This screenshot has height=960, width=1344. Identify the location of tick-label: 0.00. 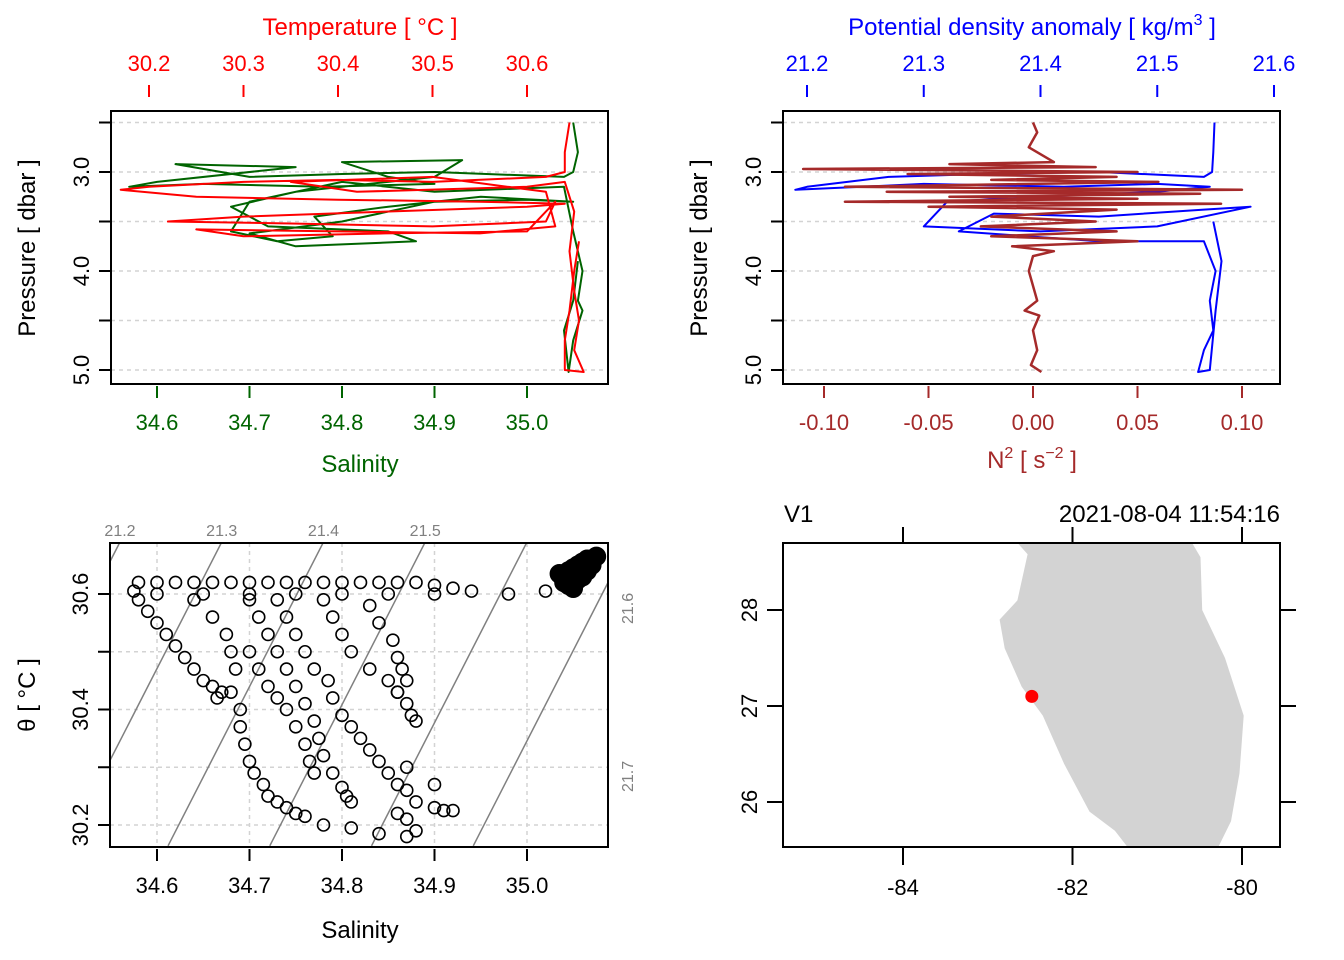
(1033, 422).